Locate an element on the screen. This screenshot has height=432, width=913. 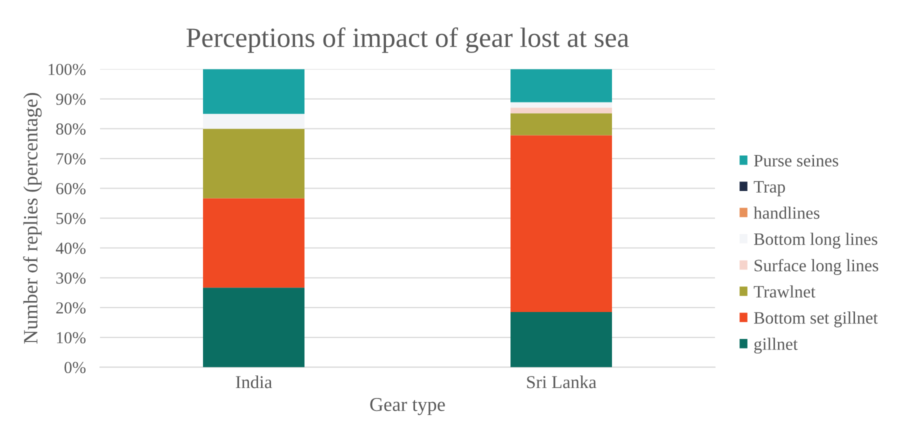
legend-label: Bottom set gillnet is located at coordinates (816, 320).